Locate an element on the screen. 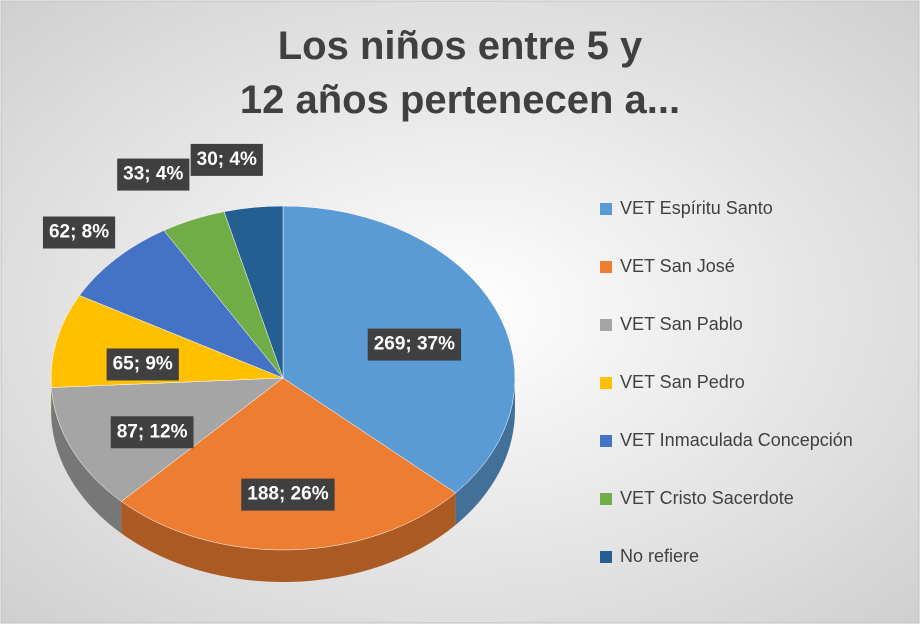  data-label: 33; 4% is located at coordinates (153, 174).